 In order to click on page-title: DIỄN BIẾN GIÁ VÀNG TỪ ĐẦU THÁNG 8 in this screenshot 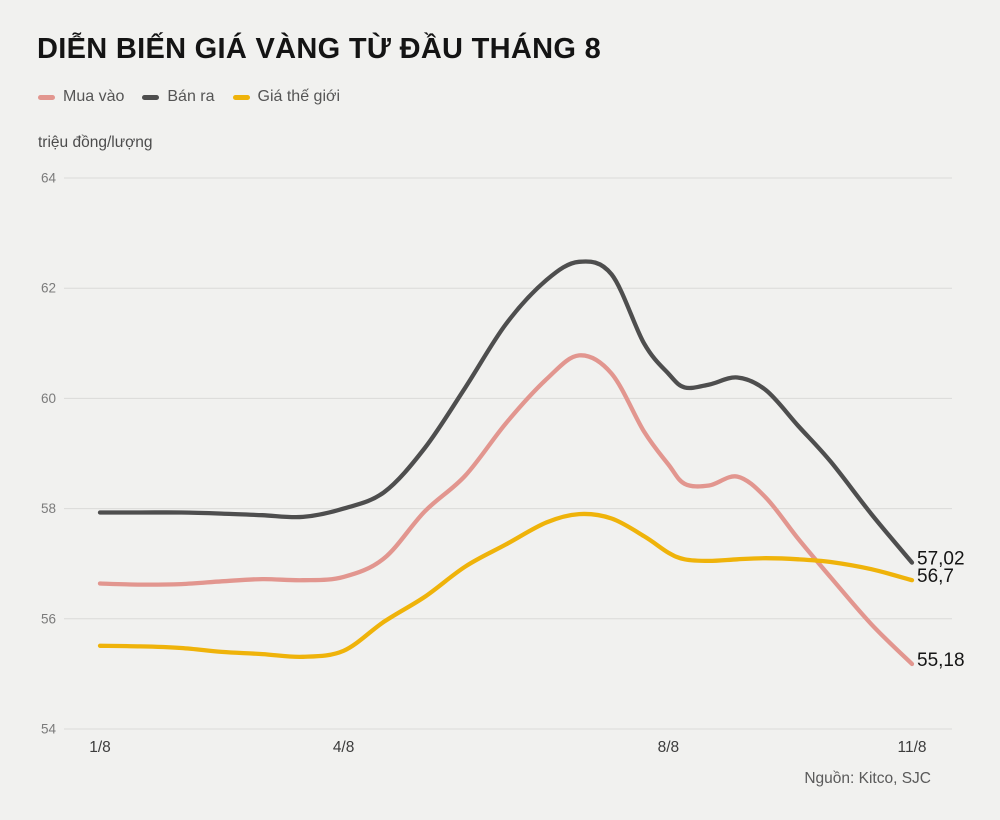, I will do `click(319, 49)`.